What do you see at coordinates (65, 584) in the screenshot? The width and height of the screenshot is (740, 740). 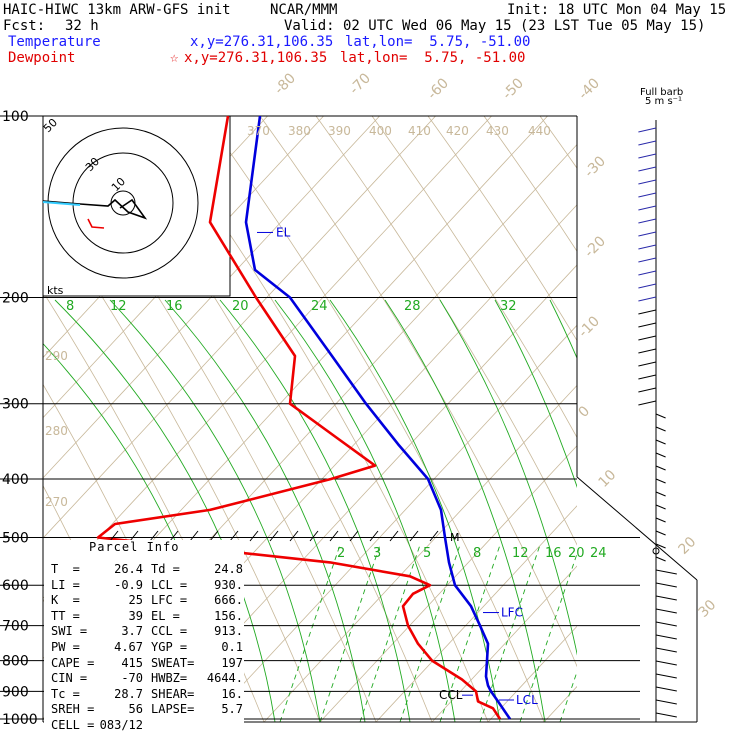 I see `parcel-cell: LI =` at bounding box center [65, 584].